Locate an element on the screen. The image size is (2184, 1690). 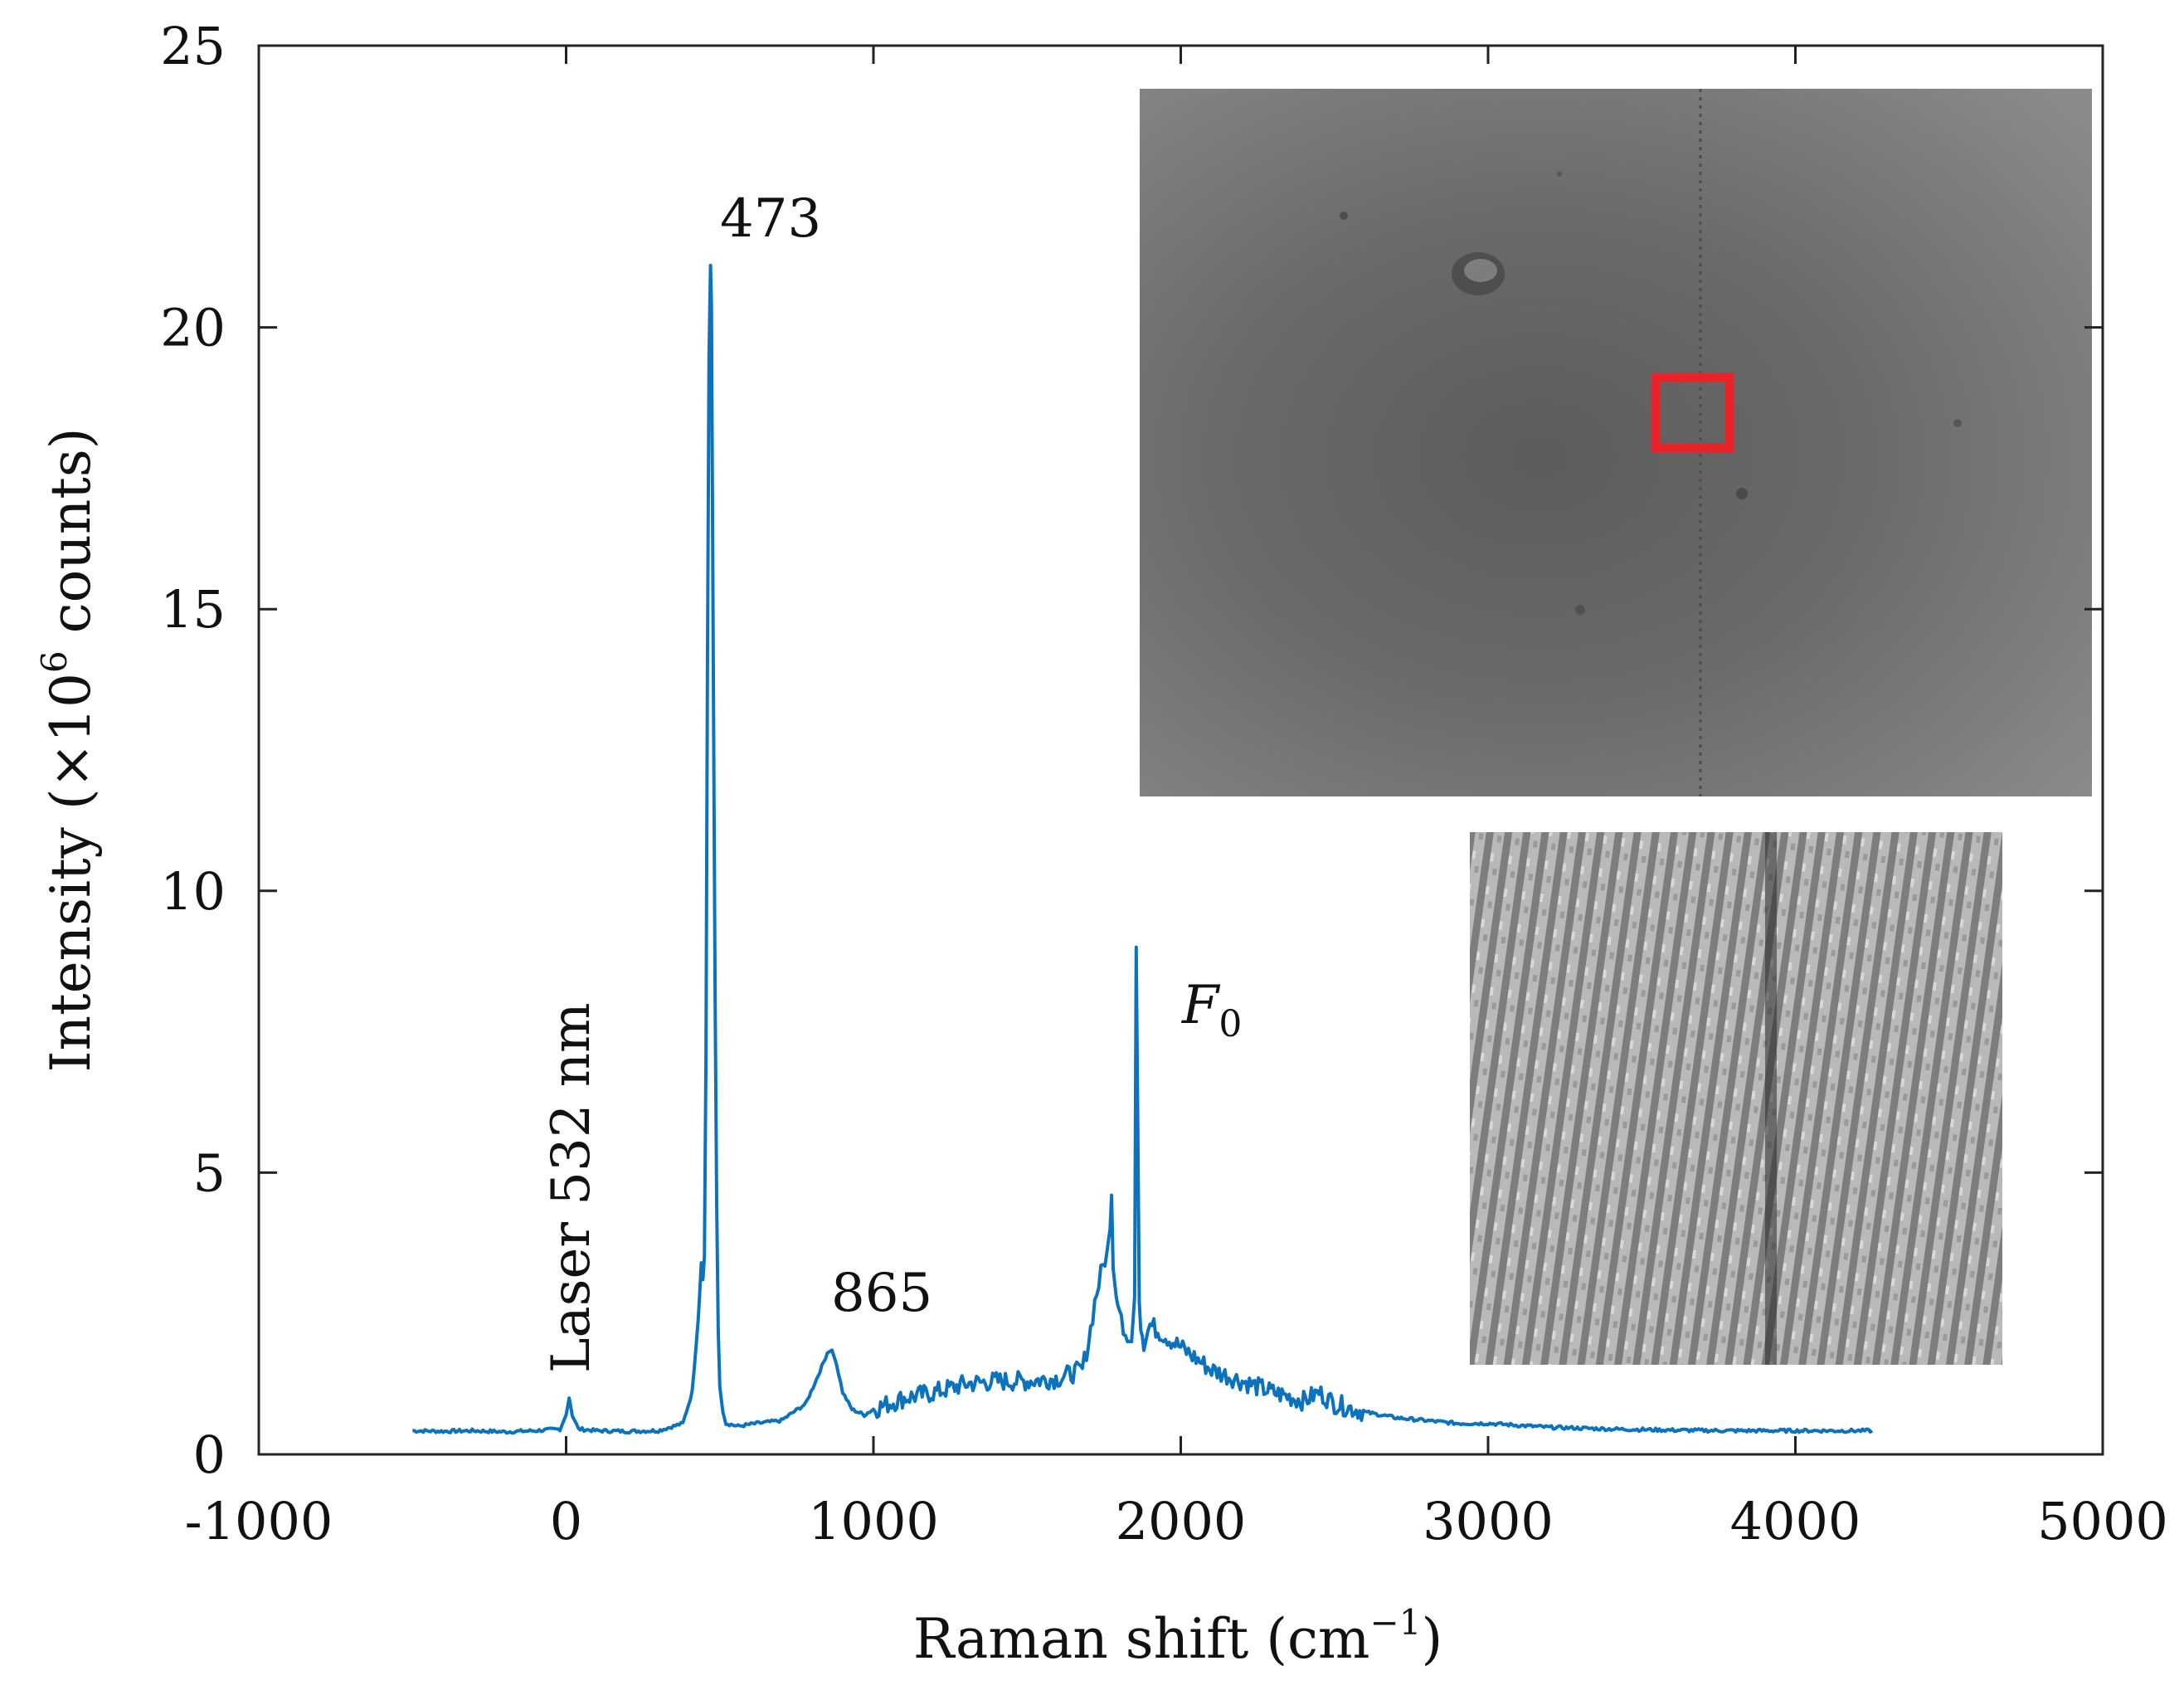
y-tick-label: 25 is located at coordinates (193, 46).